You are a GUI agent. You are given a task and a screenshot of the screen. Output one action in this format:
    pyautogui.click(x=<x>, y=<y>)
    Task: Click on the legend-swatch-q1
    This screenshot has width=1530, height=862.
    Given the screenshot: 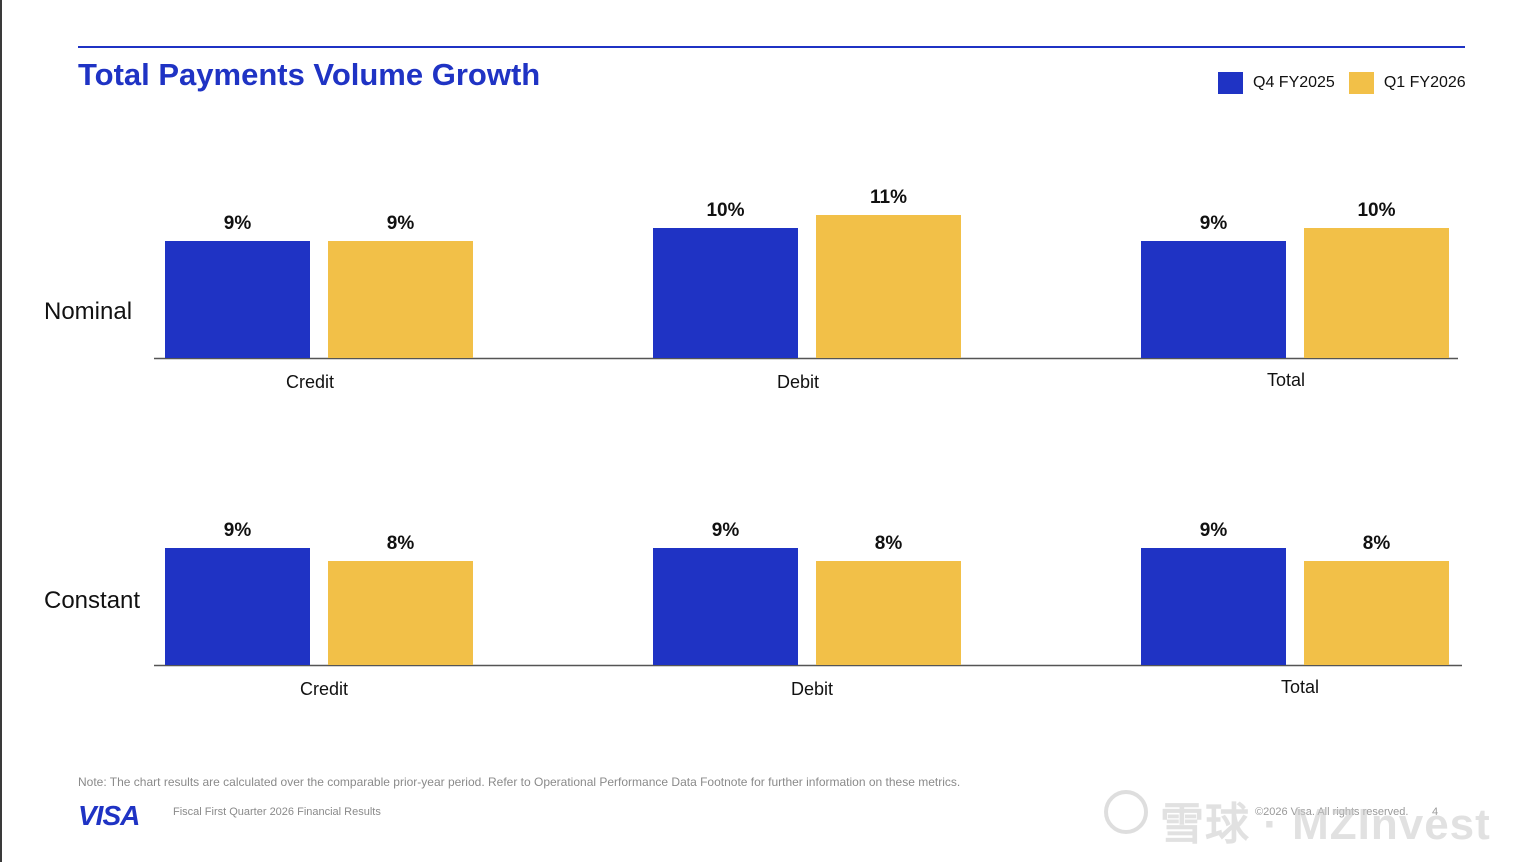 What is the action you would take?
    pyautogui.click(x=1361, y=83)
    